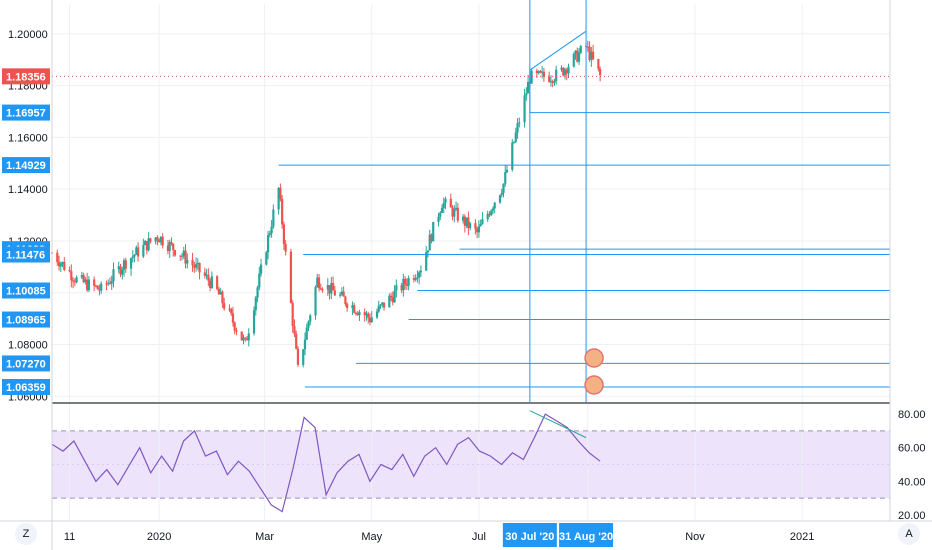 The width and height of the screenshot is (932, 550). Describe the element at coordinates (909, 534) in the screenshot. I see `auto-scale-button: A` at that location.